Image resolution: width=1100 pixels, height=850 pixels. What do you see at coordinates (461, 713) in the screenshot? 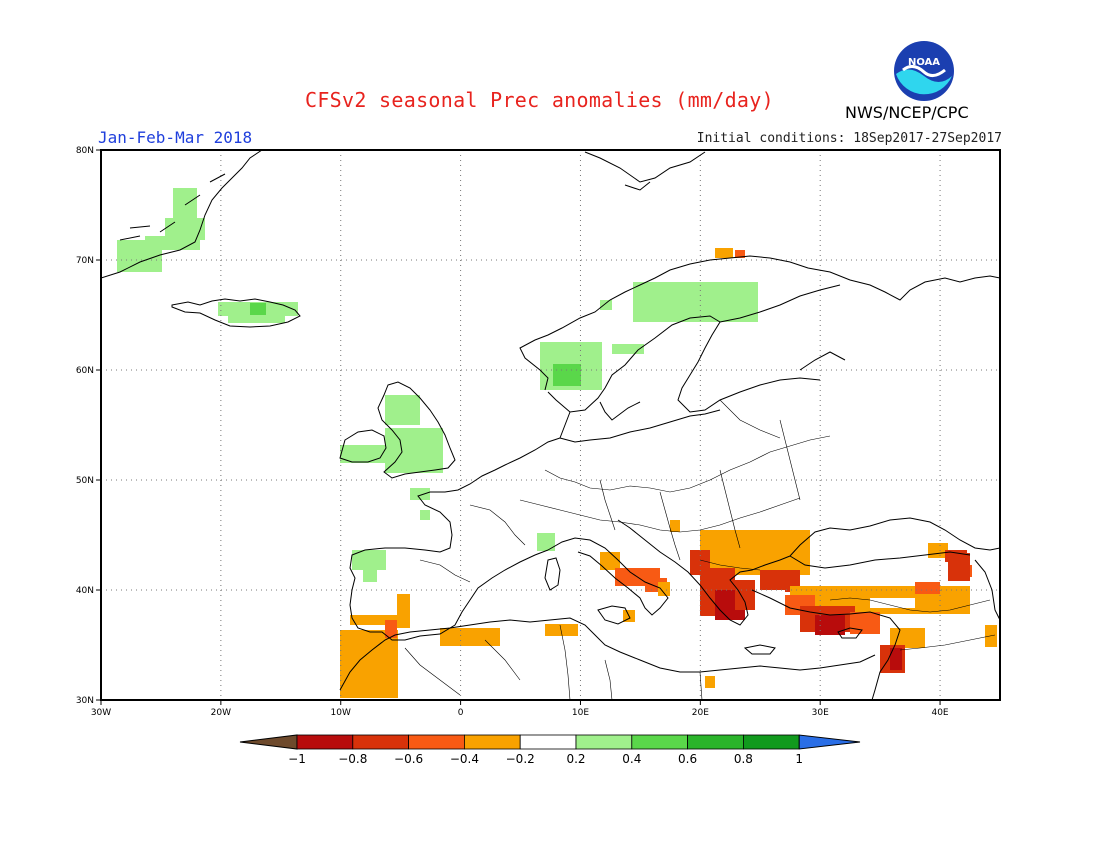
I see `x-tick-label: 0` at bounding box center [461, 713].